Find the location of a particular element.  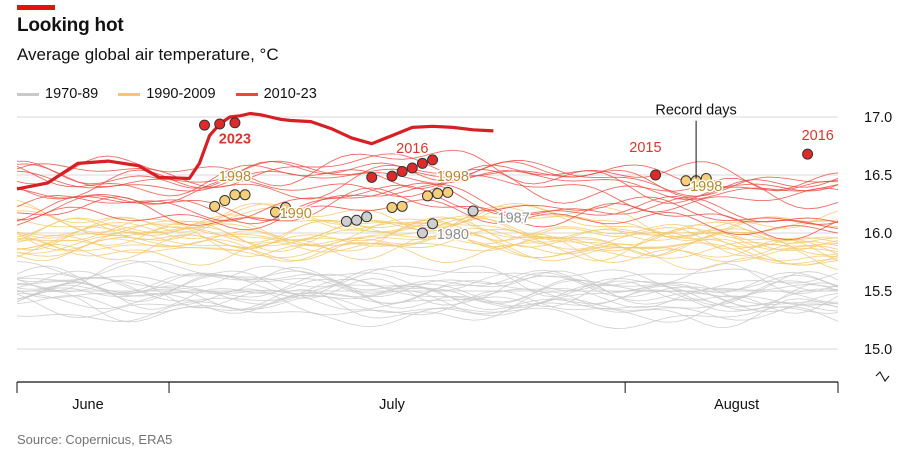

axis-break-icon is located at coordinates (882, 376).